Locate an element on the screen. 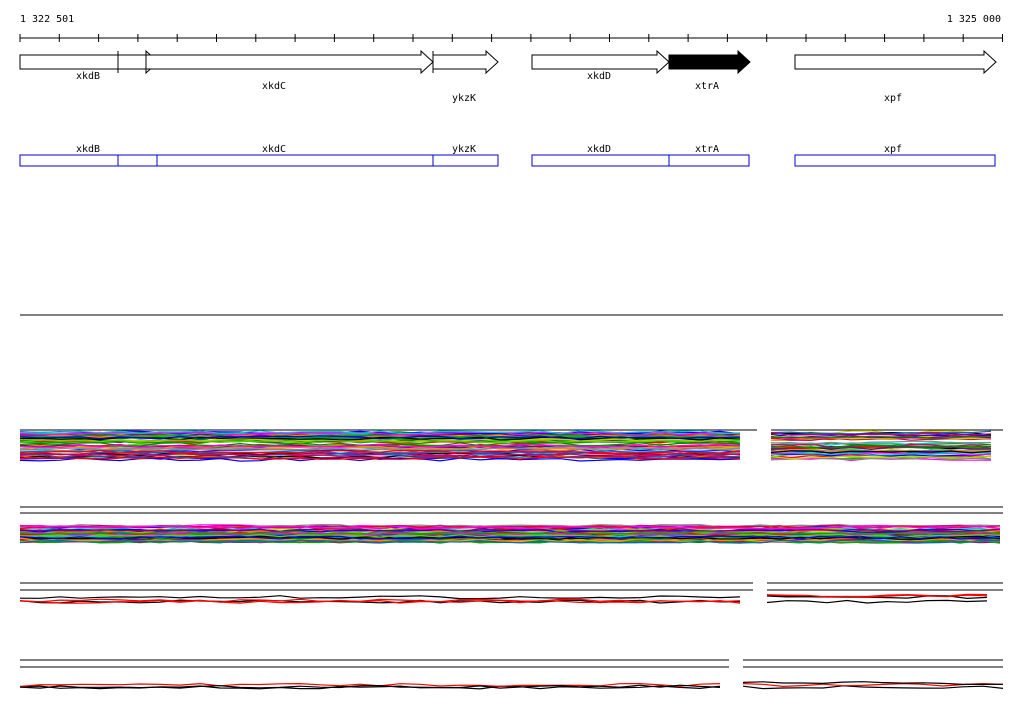 This screenshot has width=1024, height=714. gene-label: xkdC is located at coordinates (274, 86).